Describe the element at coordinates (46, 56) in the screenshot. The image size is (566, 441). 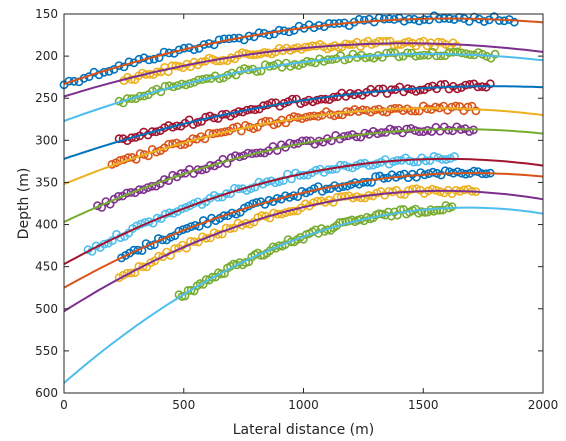
I see `y-tick-label: 200` at that location.